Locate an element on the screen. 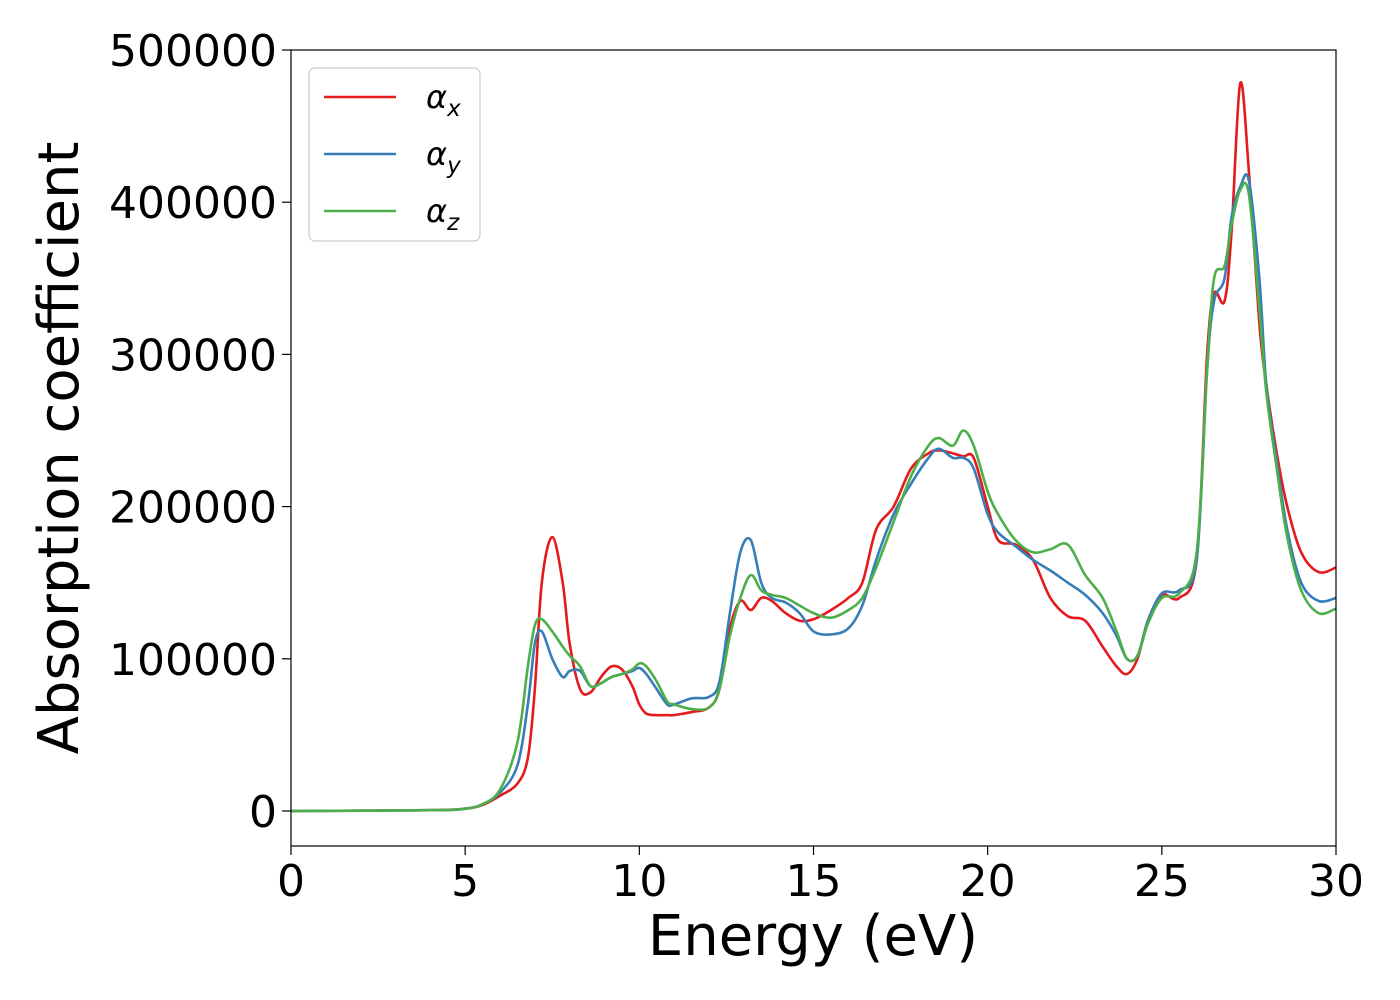  y-tick-label: 300000 is located at coordinates (193, 355).